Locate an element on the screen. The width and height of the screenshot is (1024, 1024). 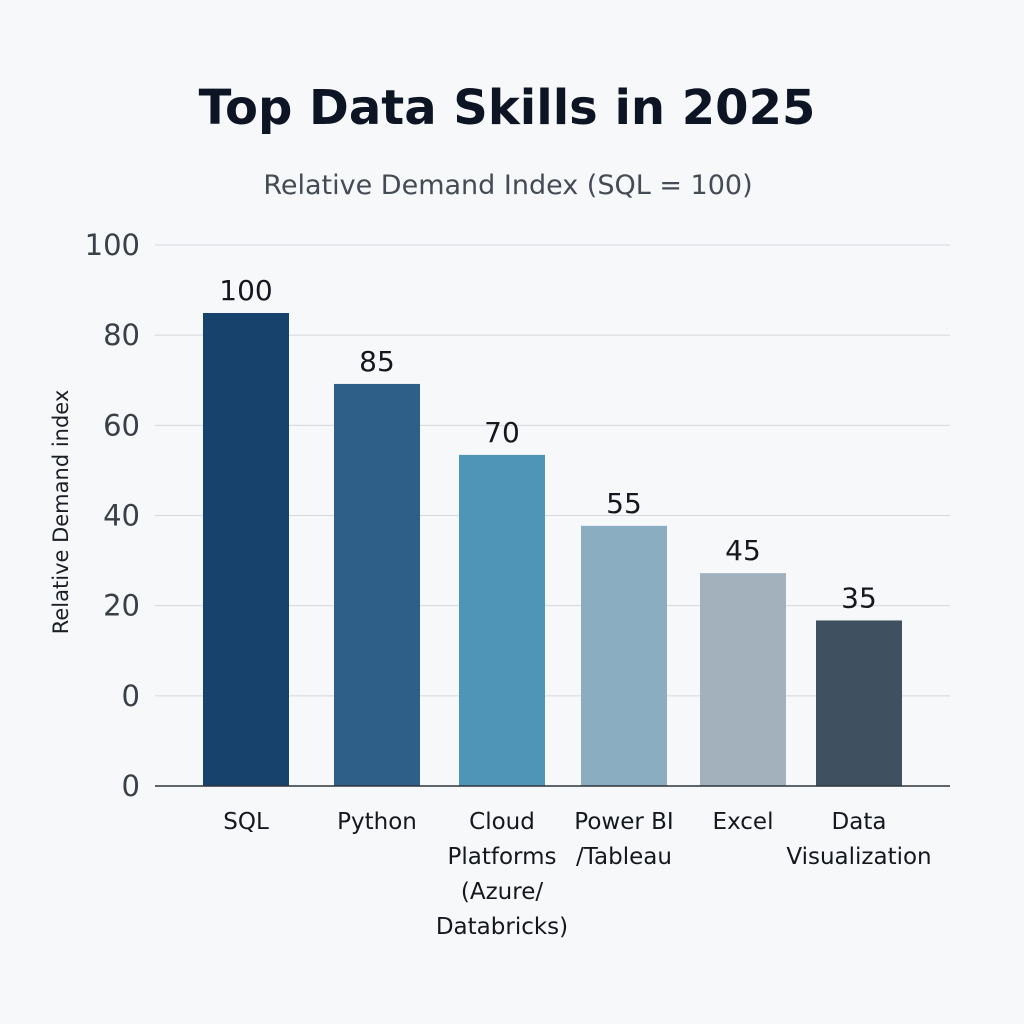
x-tick-label: Cloud Platforms (Azure/Databricks) is located at coordinates (502, 874).